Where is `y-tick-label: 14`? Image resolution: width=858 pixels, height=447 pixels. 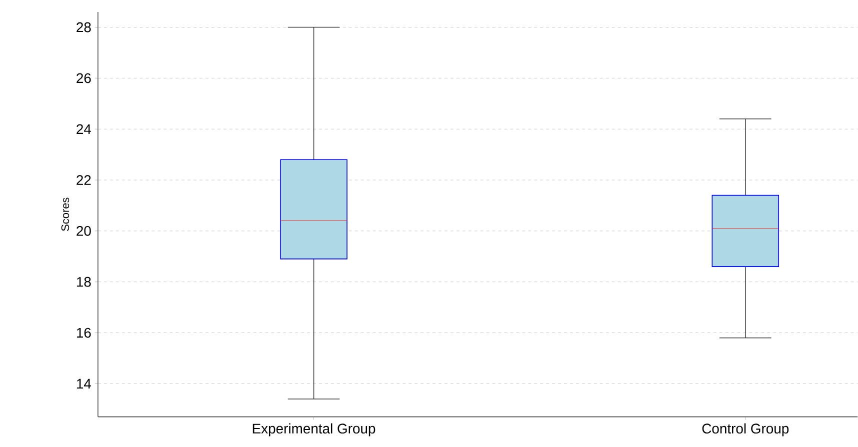
y-tick-label: 14 is located at coordinates (84, 384).